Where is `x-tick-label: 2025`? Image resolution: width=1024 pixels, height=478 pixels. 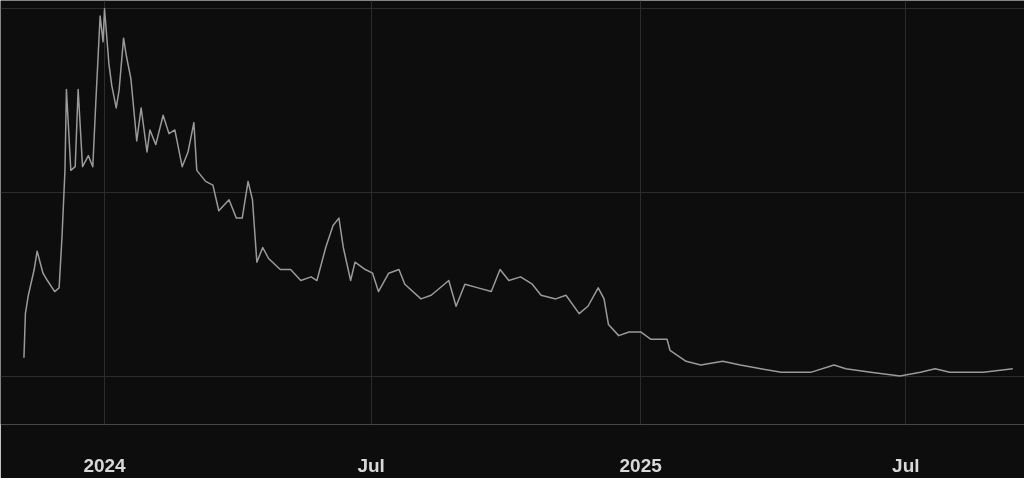 x-tick-label: 2025 is located at coordinates (641, 465).